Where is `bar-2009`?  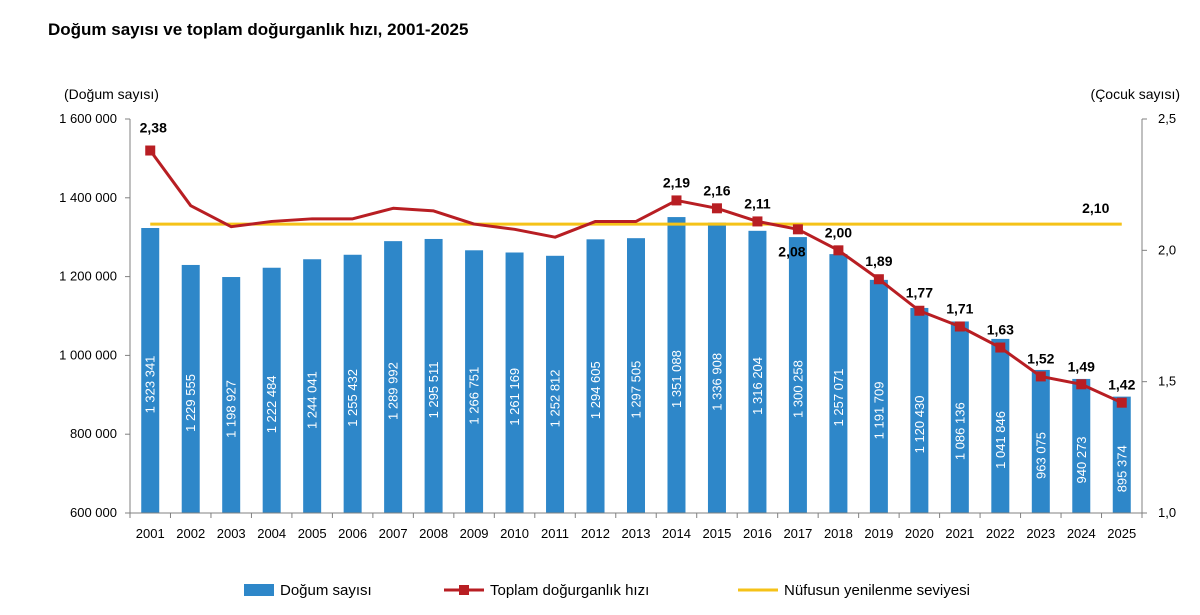
bar-2009 is located at coordinates (474, 381).